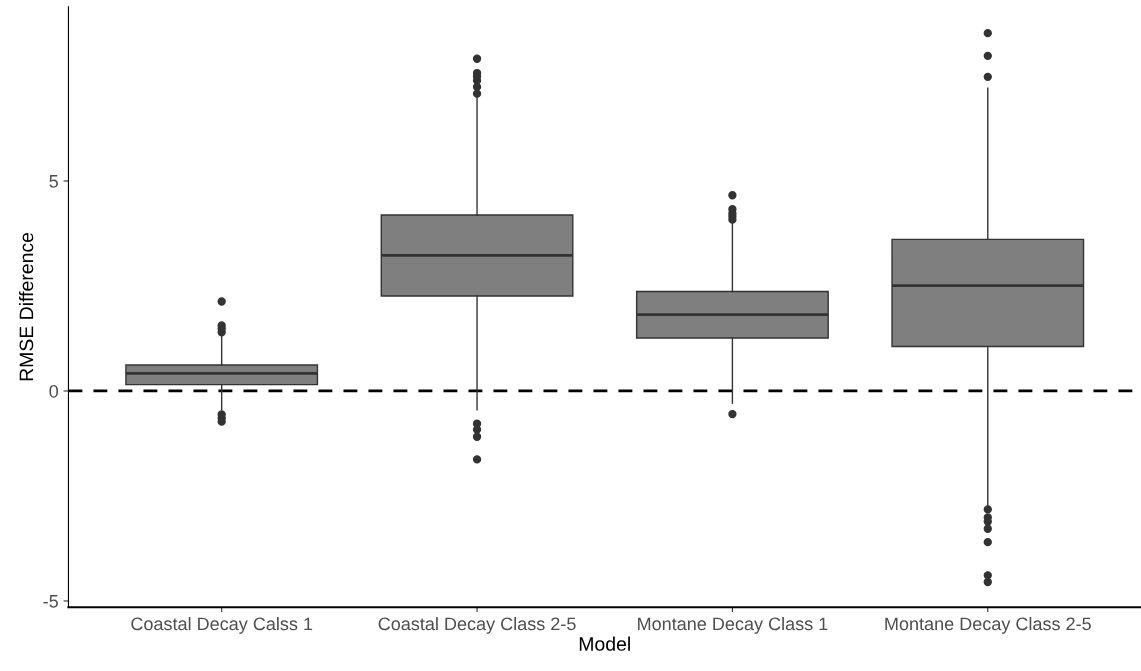 The height and width of the screenshot is (671, 1141). Describe the element at coordinates (26, 306) in the screenshot. I see `y-axis-title: RMSE Difference` at that location.